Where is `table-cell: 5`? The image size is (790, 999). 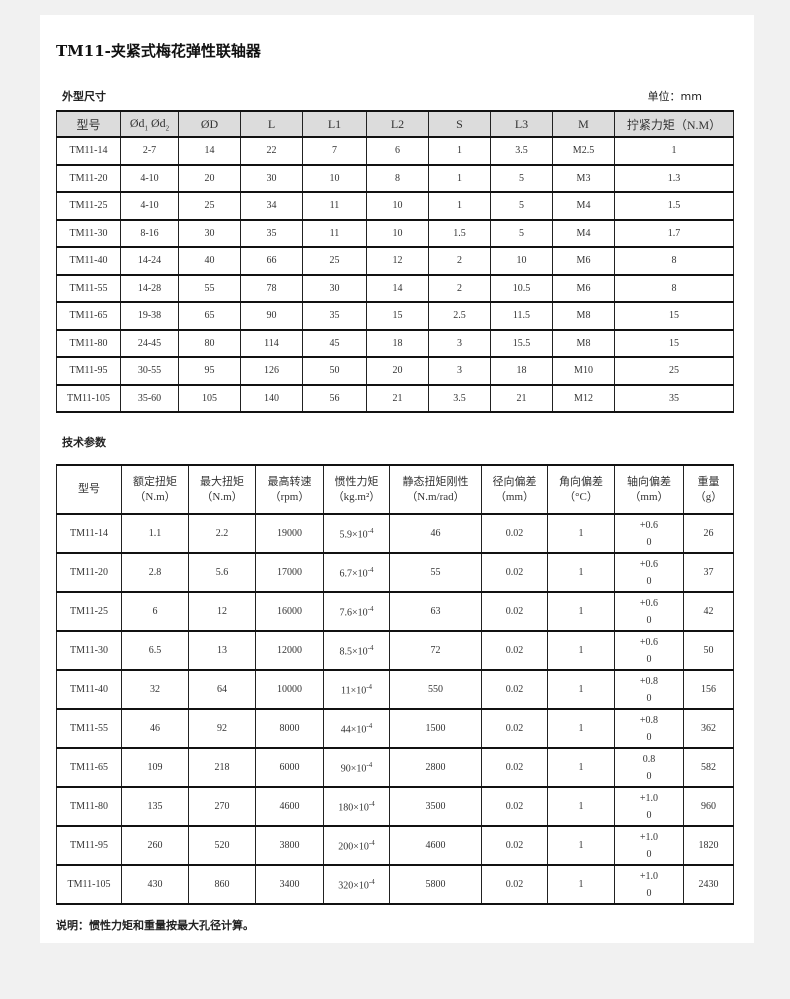
table-cell: 5 is located at coordinates (521, 178).